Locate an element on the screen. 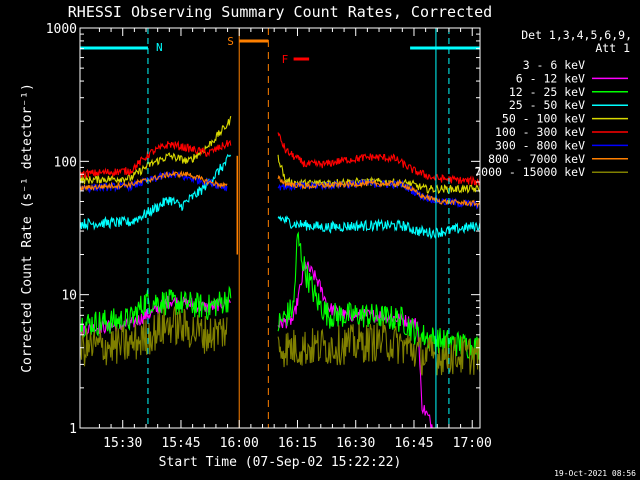 This screenshot has width=640, height=480. x-tick-label-3: 16:15 is located at coordinates (297, 443).